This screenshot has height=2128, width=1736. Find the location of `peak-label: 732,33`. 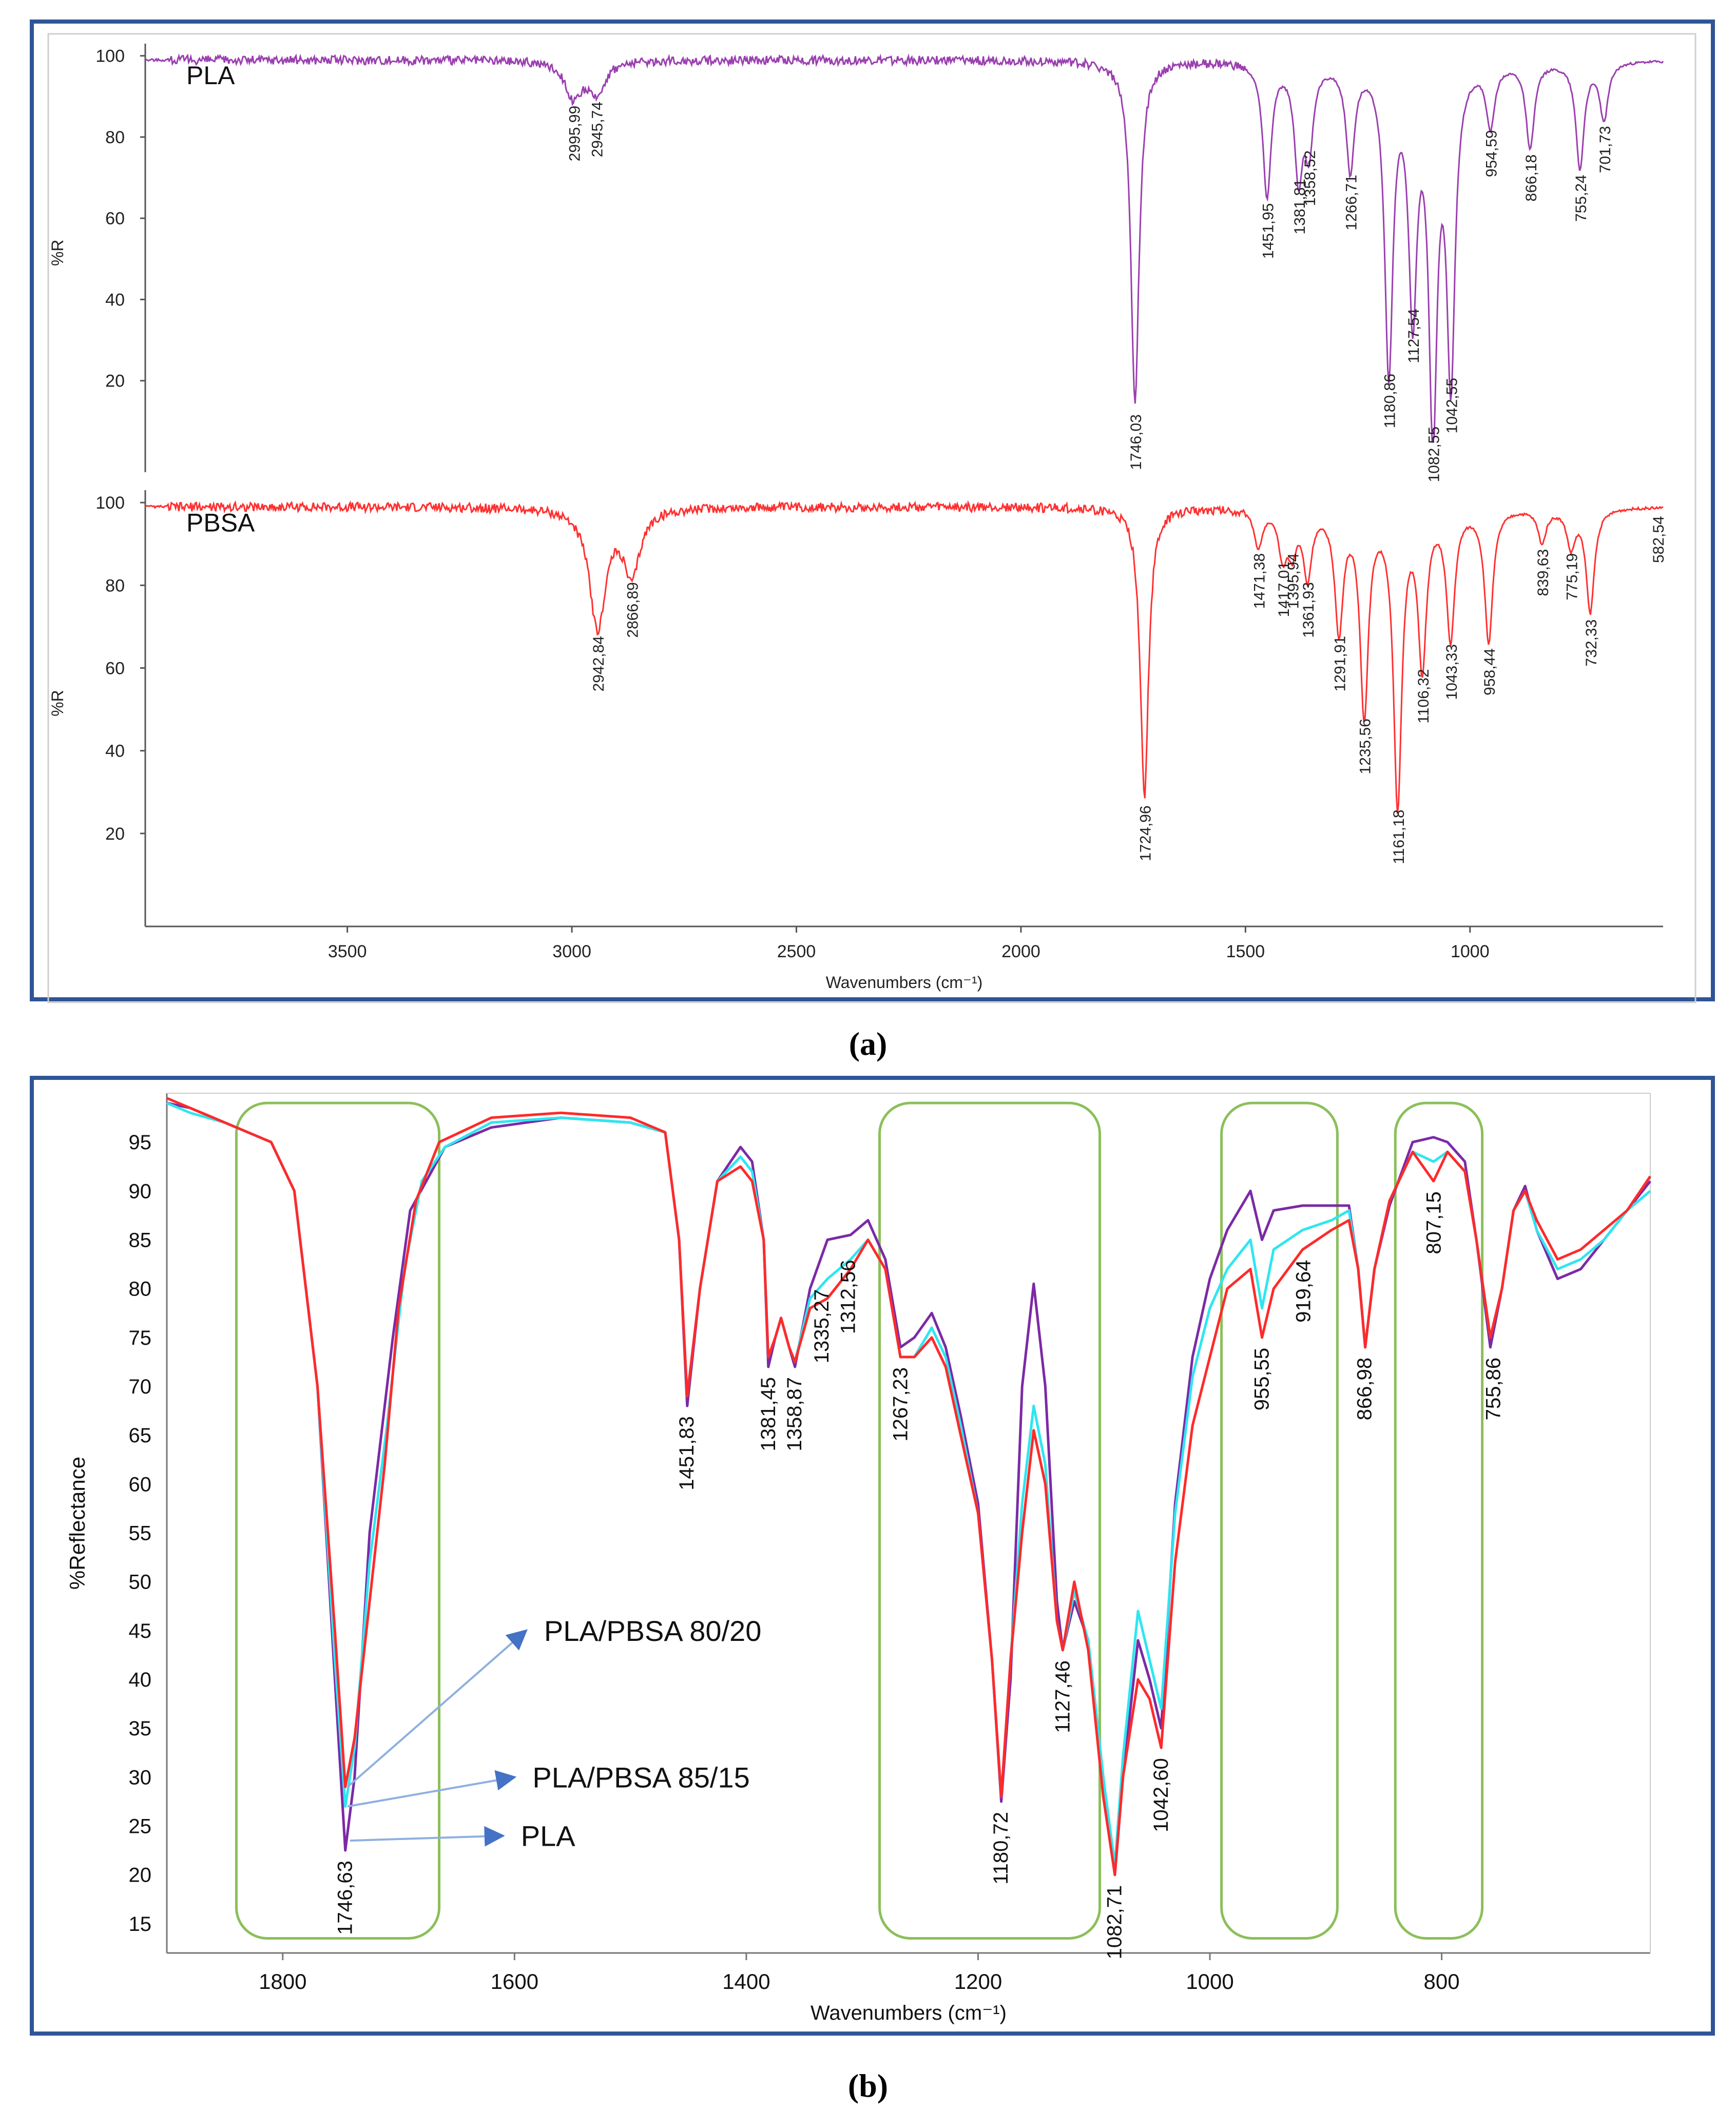

peak-label: 732,33 is located at coordinates (1591, 643).